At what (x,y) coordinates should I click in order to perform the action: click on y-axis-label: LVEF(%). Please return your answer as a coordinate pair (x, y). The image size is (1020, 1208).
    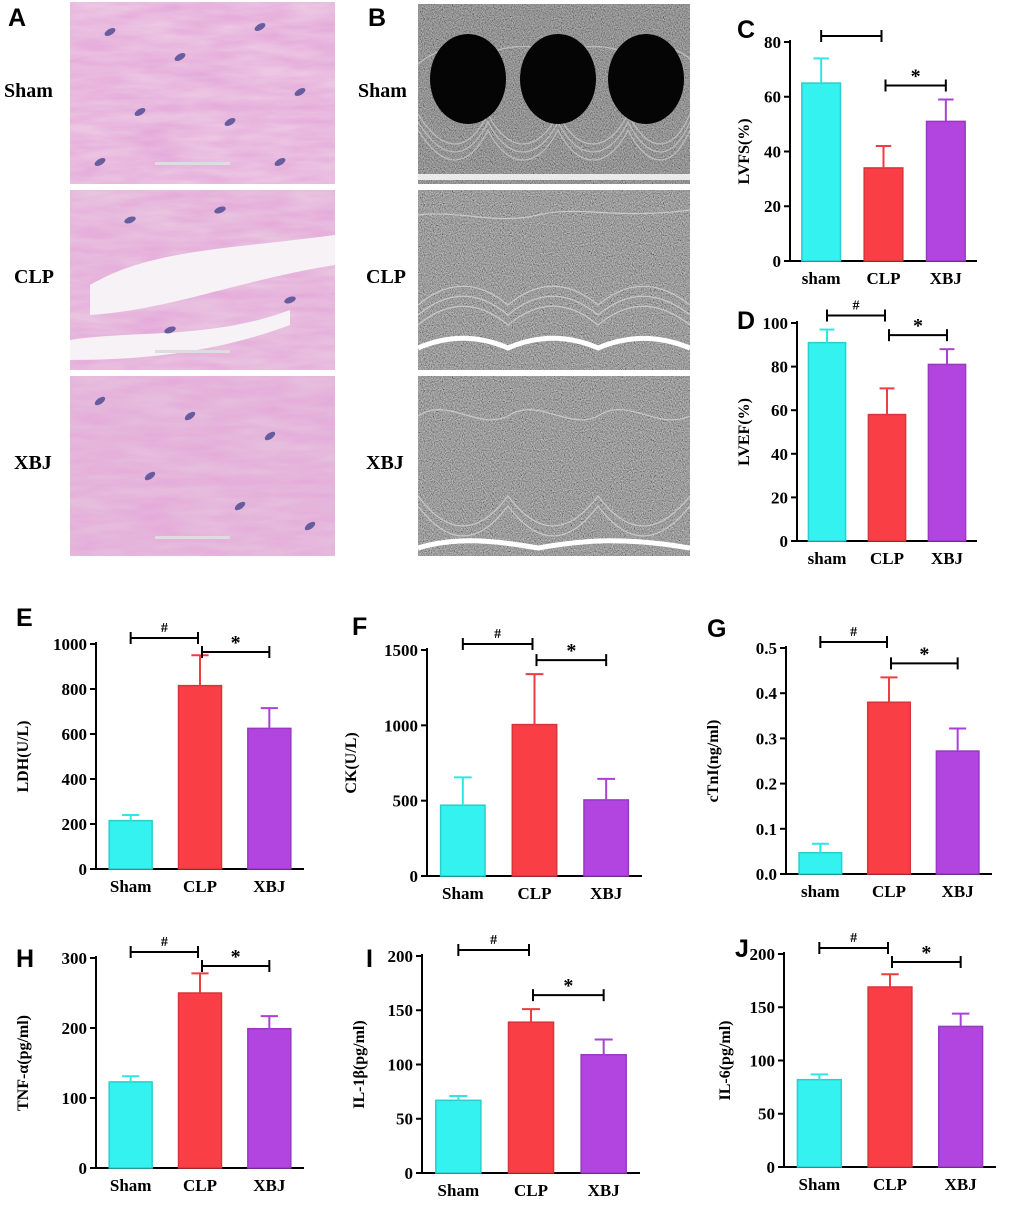
    Looking at the image, I should click on (744, 432).